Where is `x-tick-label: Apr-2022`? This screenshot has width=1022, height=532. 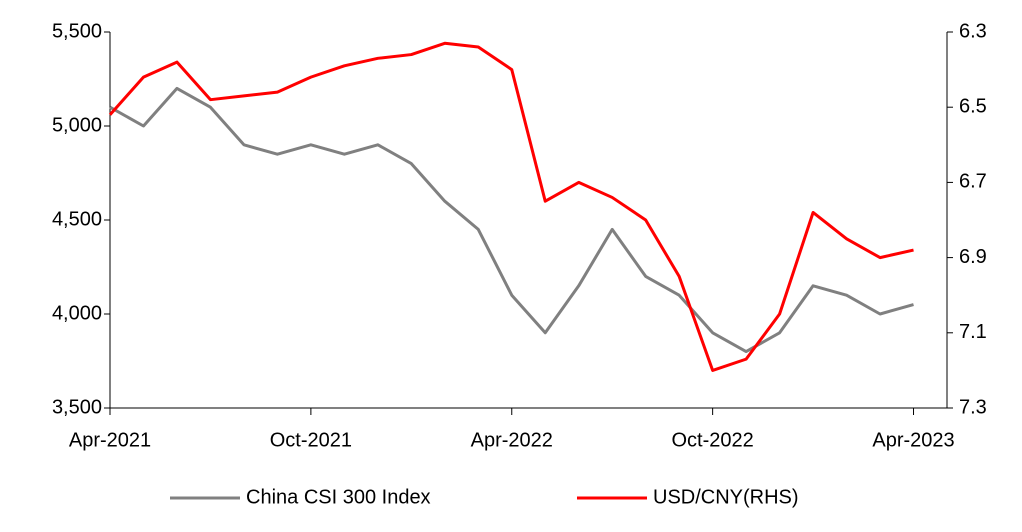
x-tick-label: Apr-2022 is located at coordinates (512, 440).